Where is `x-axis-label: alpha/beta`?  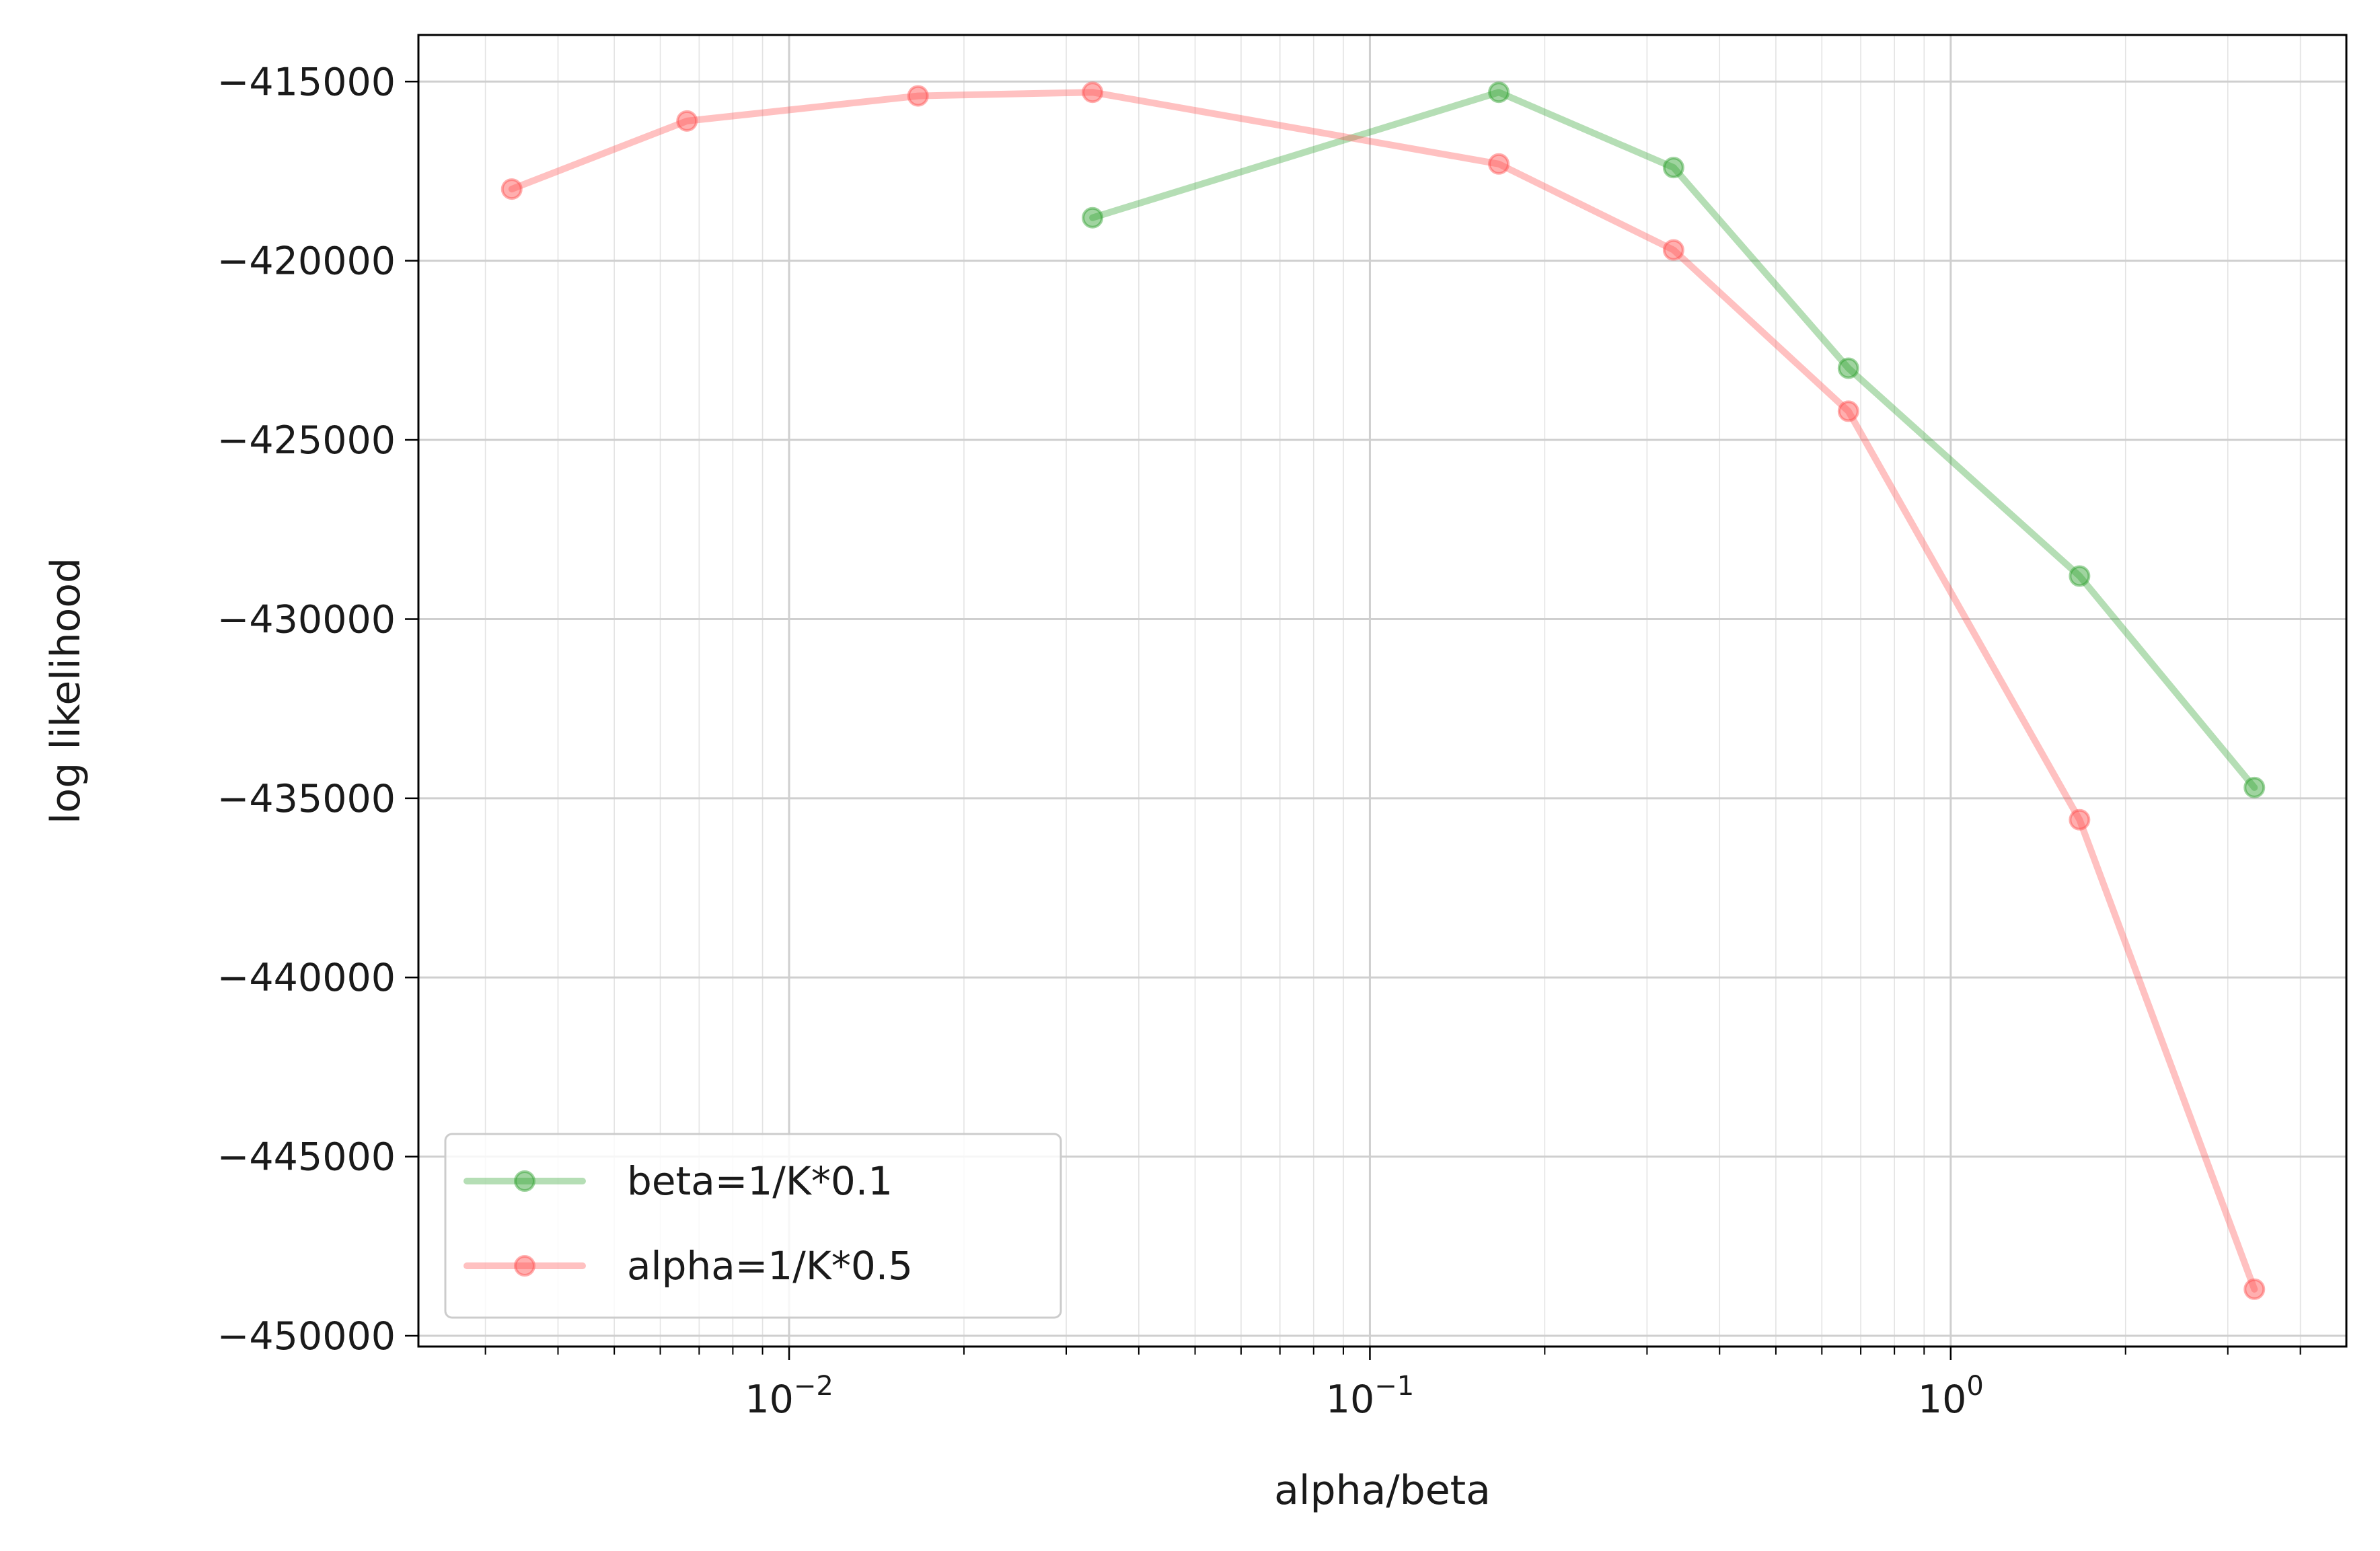
x-axis-label: alpha/beta is located at coordinates (1383, 1490).